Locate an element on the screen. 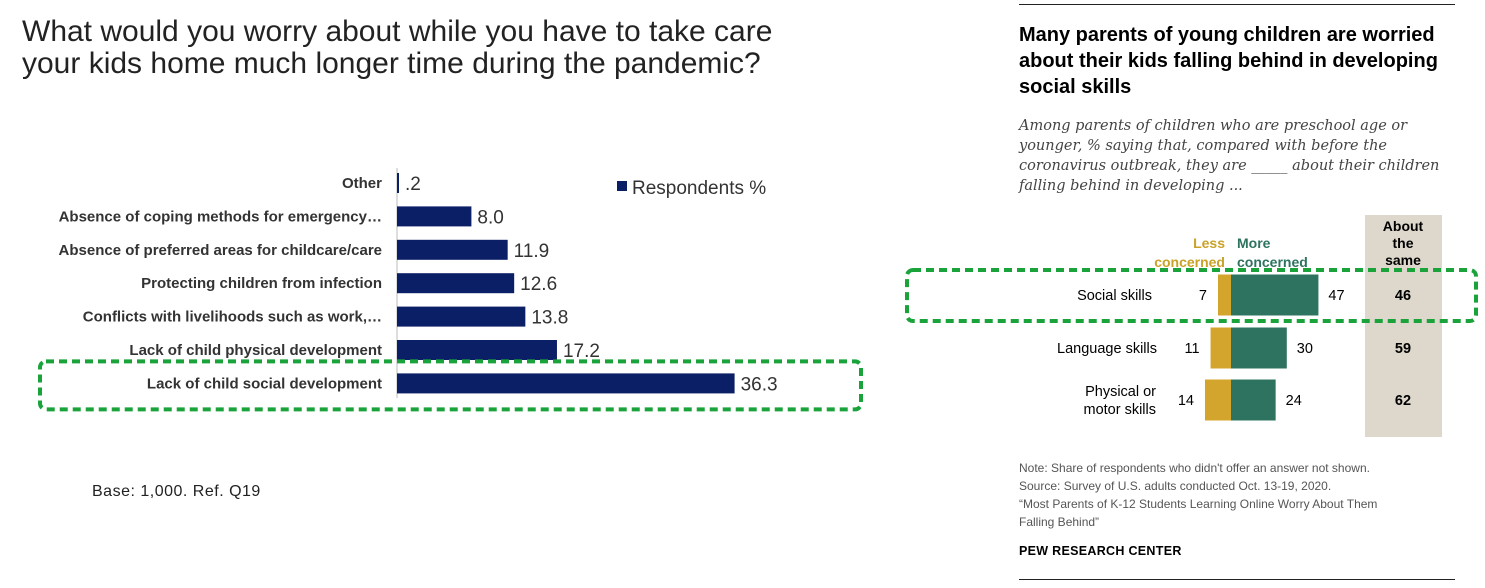 The height and width of the screenshot is (588, 1485). less-value: 11 is located at coordinates (1191, 349).